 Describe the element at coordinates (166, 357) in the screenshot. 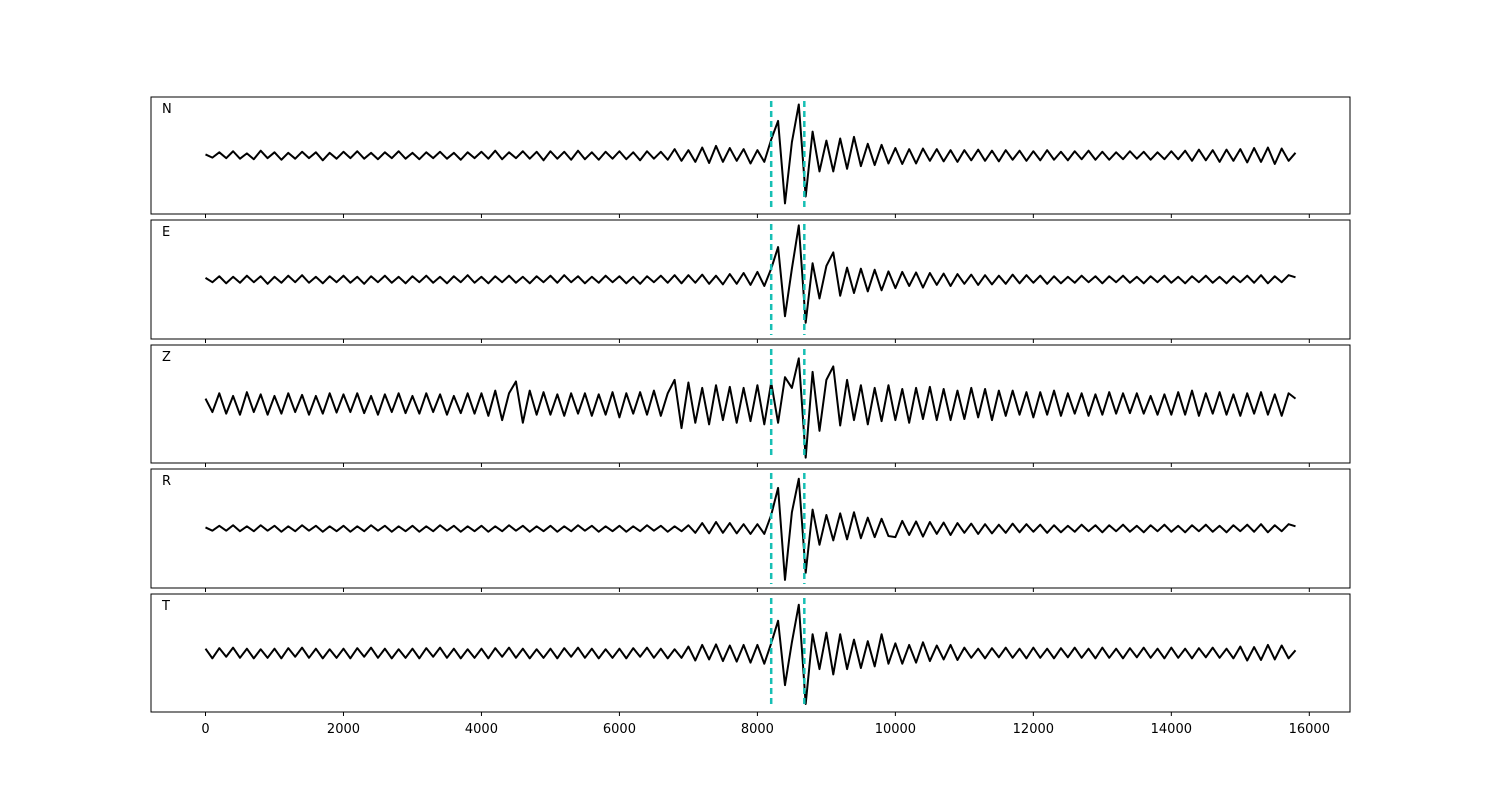

I see `panel-label: Z` at that location.